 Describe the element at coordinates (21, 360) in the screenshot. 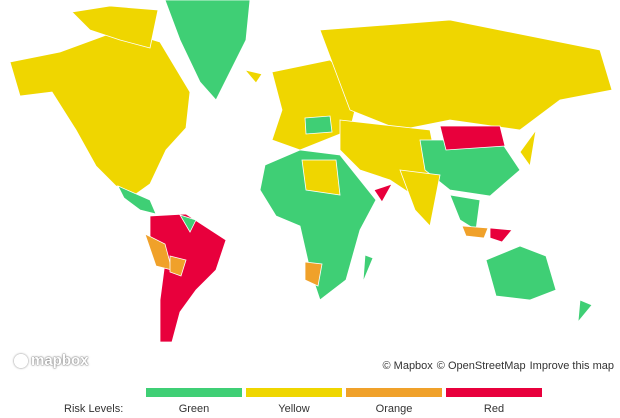

I see `logo-icon` at that location.